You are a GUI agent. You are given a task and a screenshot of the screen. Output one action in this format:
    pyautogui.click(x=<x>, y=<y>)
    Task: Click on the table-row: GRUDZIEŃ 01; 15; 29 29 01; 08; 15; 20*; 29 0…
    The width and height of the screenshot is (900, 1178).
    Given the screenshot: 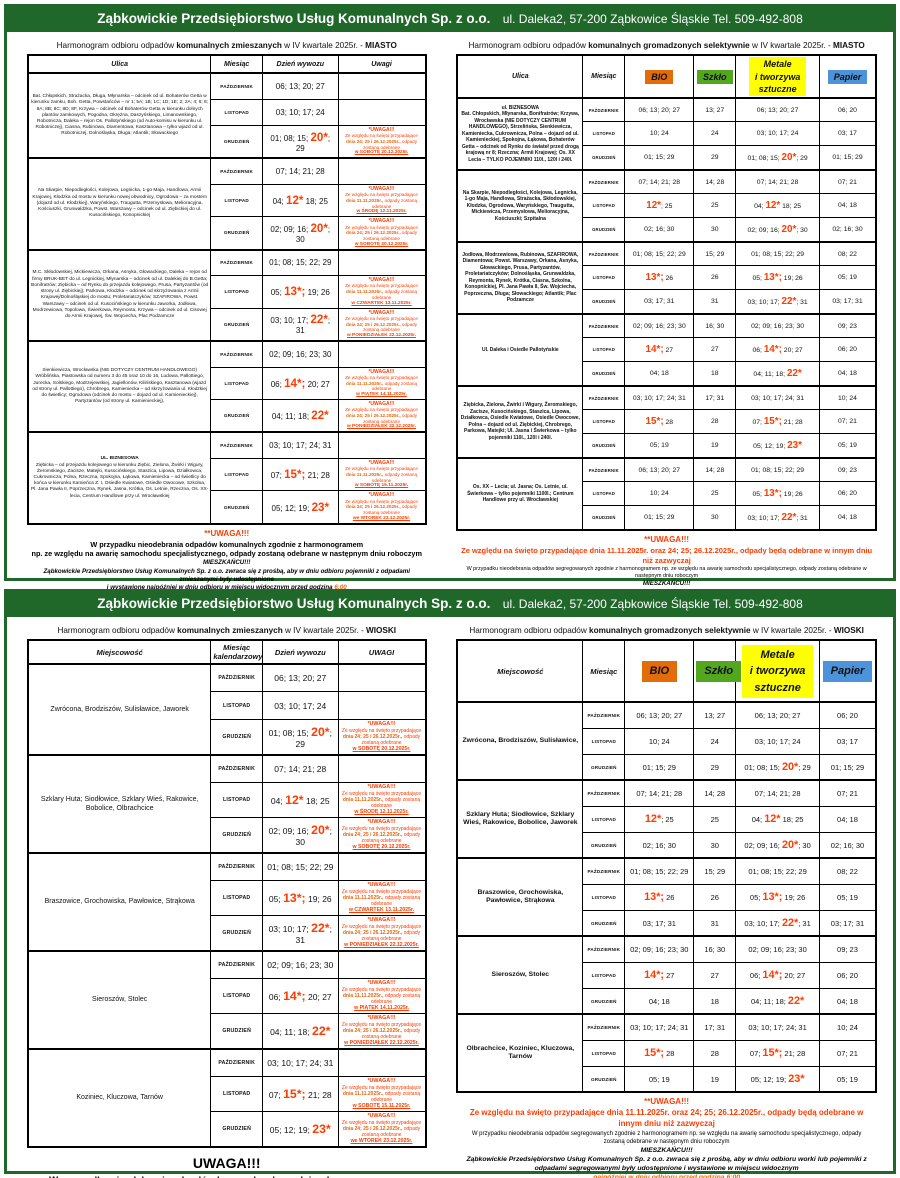 What is the action you would take?
    pyautogui.click(x=667, y=158)
    